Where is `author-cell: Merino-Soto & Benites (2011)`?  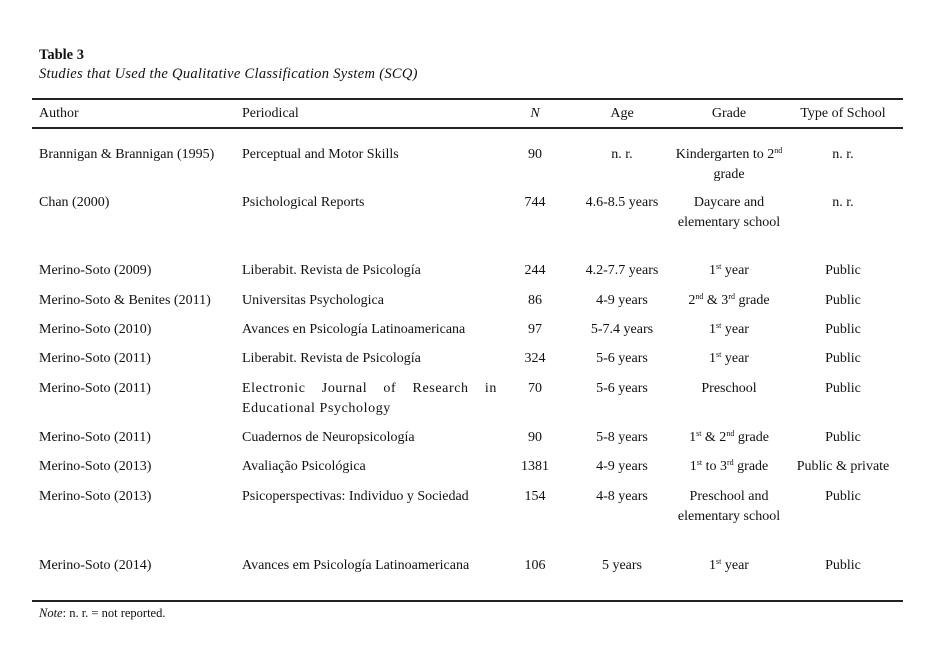 author-cell: Merino-Soto & Benites (2011) is located at coordinates (125, 300).